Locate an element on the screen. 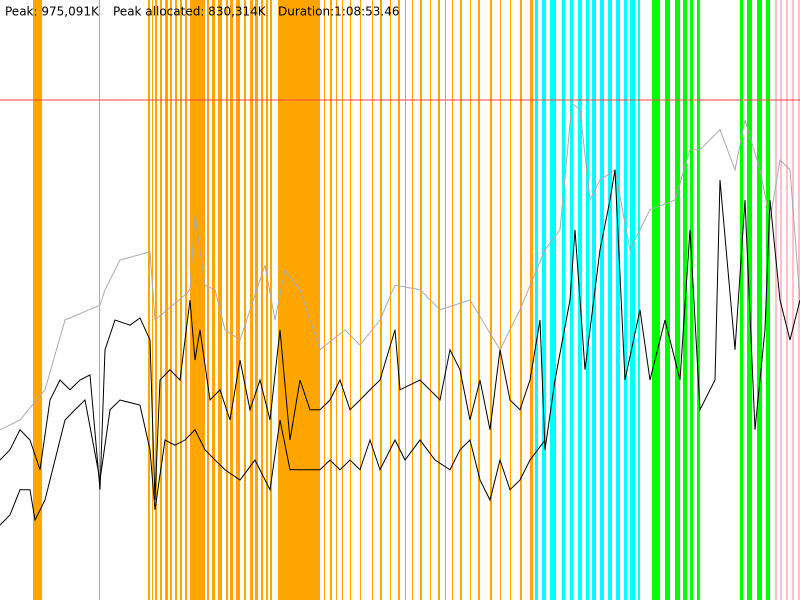  duration-label: Duration:1:08:53.46 is located at coordinates (339, 12).